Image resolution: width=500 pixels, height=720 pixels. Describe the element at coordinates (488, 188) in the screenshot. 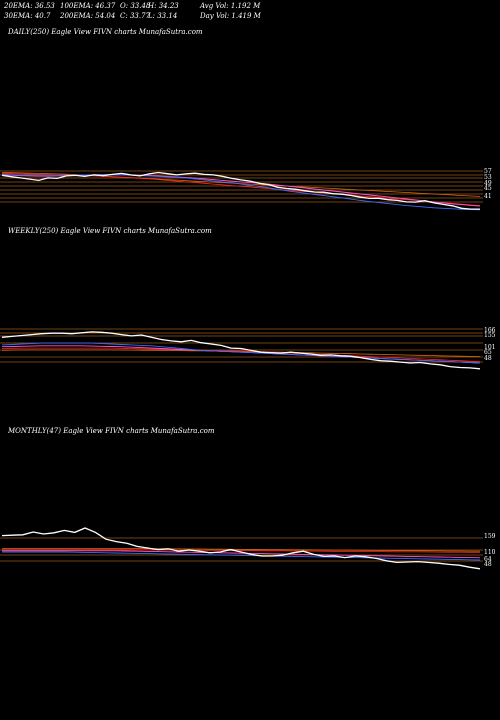

I see `daily-axis-label: 45` at that location.